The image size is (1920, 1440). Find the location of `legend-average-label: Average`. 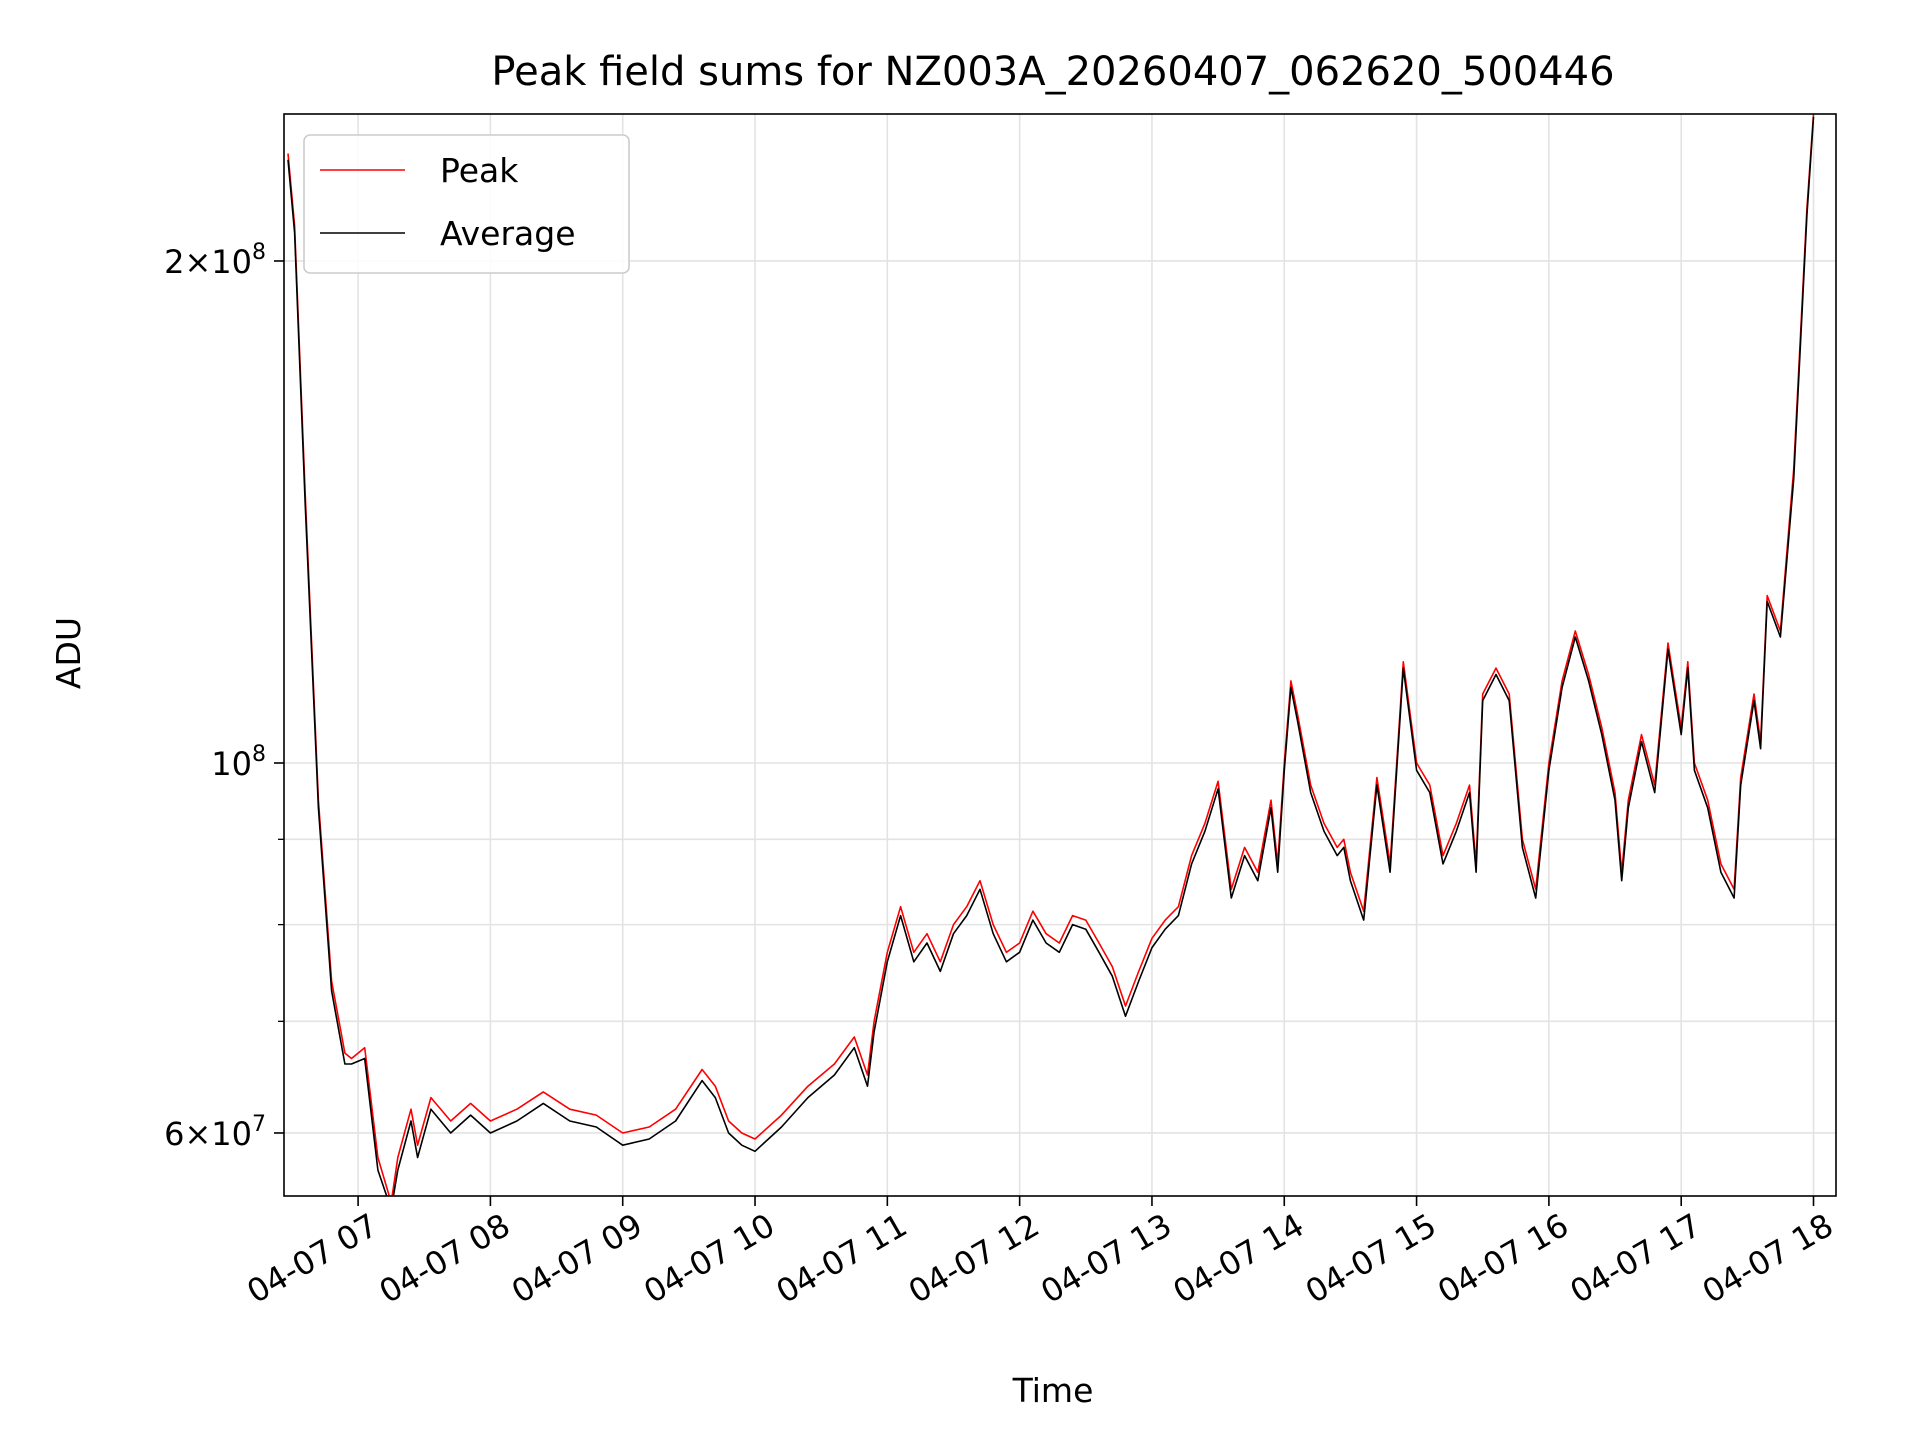

legend-average-label: Average is located at coordinates (508, 233).